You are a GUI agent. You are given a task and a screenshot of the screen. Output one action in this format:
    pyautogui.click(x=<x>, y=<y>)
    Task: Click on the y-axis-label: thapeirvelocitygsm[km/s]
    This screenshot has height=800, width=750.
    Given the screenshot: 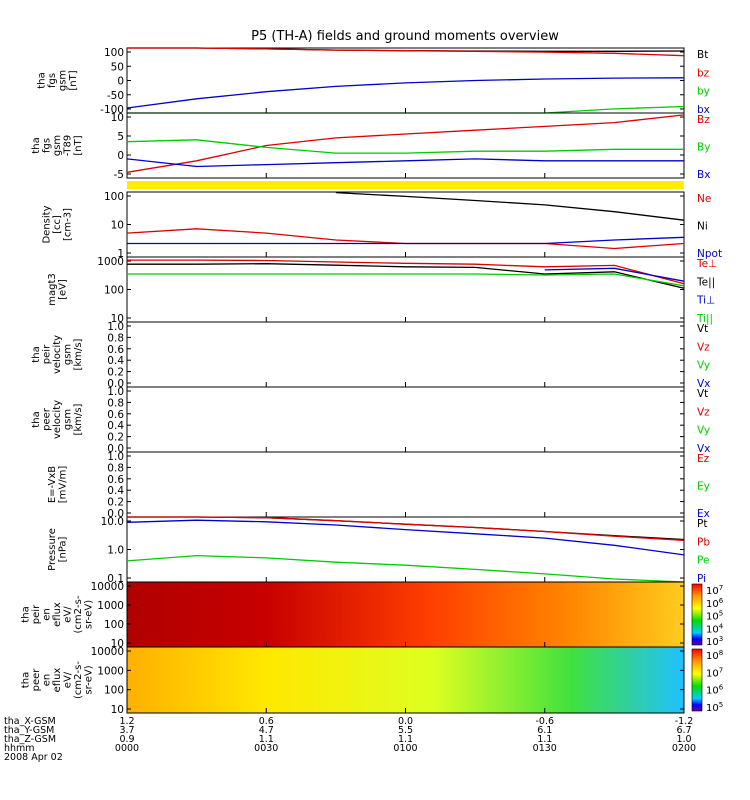 What is the action you would take?
    pyautogui.click(x=57, y=354)
    